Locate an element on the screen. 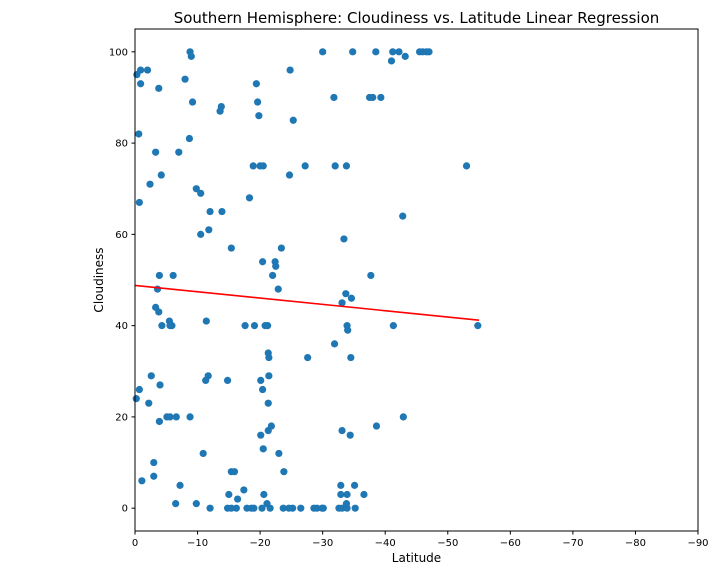 This screenshot has height=576, width=720. x-tick-label: −40 is located at coordinates (385, 543).